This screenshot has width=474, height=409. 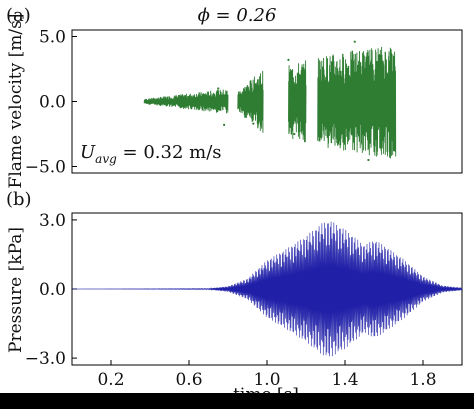 I want to click on annotation-value: = 0.32 m/s, so click(x=169, y=152).